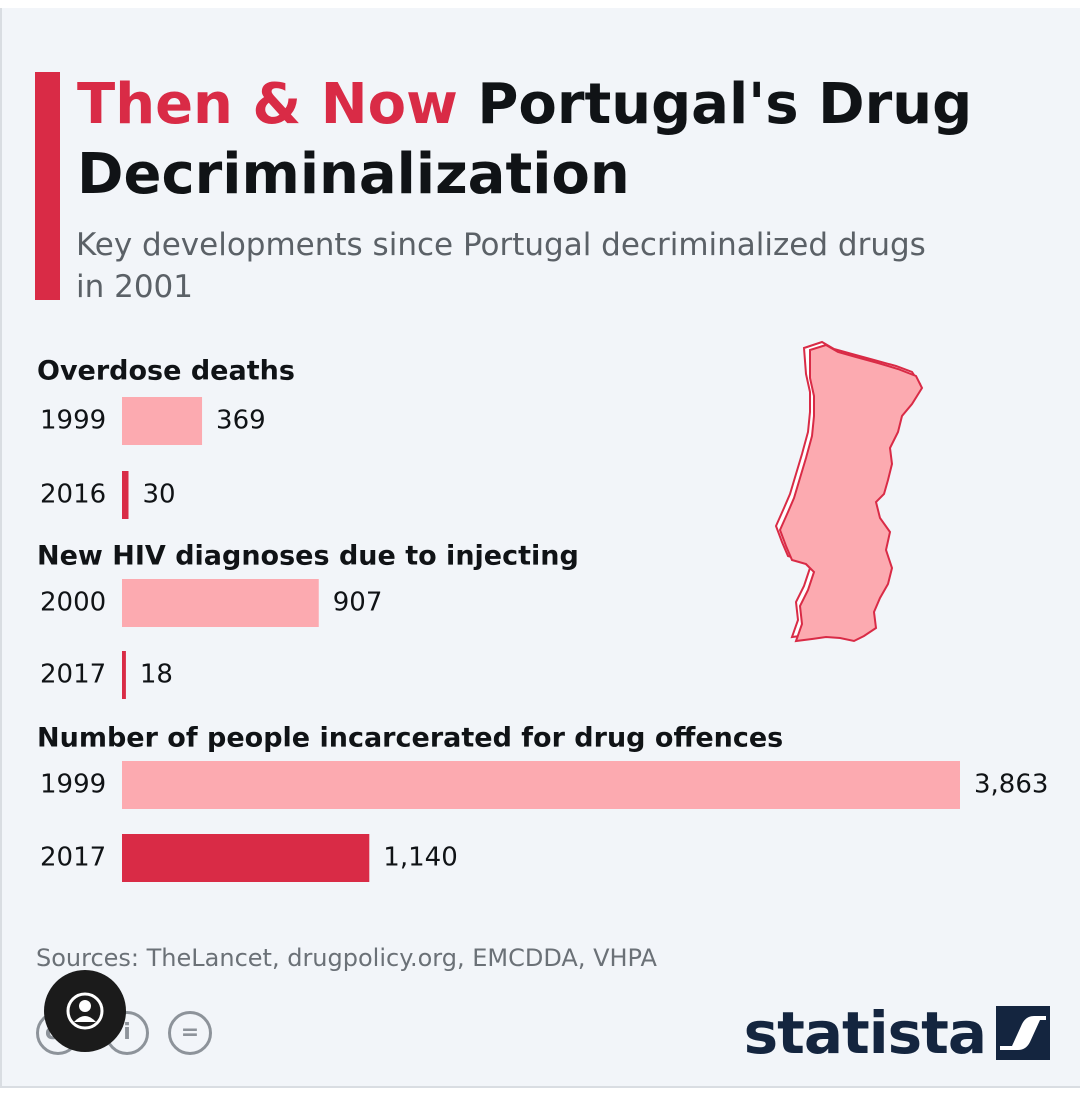 This screenshot has width=1080, height=1100. Describe the element at coordinates (159, 495) in the screenshot. I see `value-label-overdose-deaths-2016: 30` at that location.